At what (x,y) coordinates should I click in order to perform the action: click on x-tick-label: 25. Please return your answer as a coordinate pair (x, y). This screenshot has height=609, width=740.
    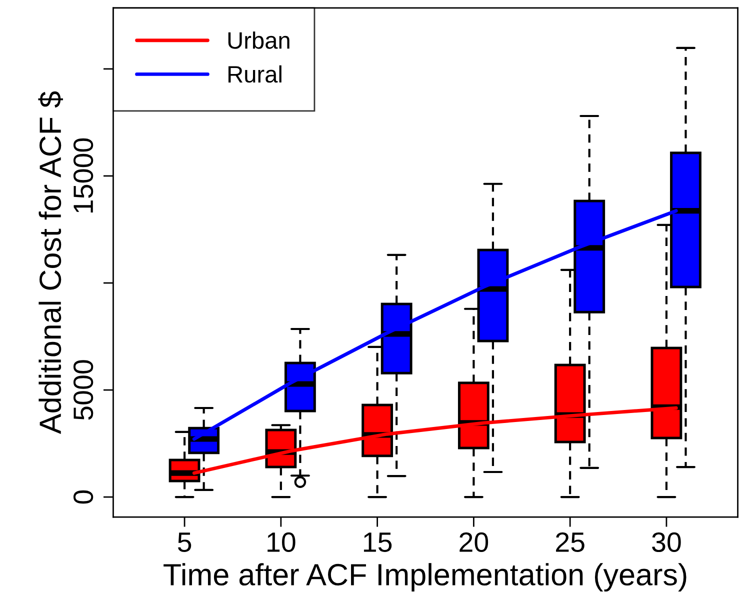
    Looking at the image, I should click on (570, 542).